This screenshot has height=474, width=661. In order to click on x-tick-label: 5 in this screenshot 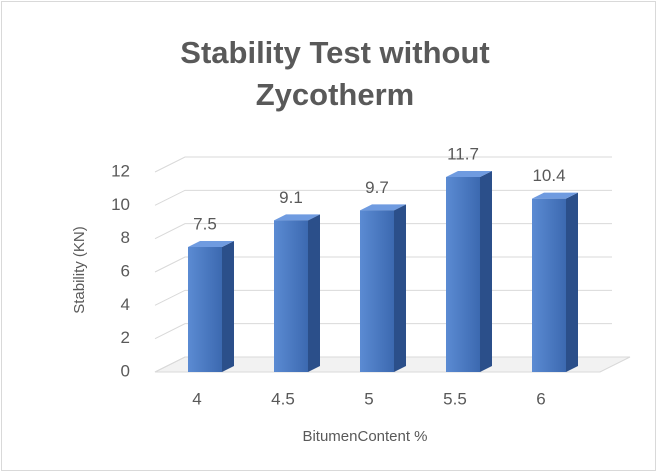, I will do `click(368, 398)`.